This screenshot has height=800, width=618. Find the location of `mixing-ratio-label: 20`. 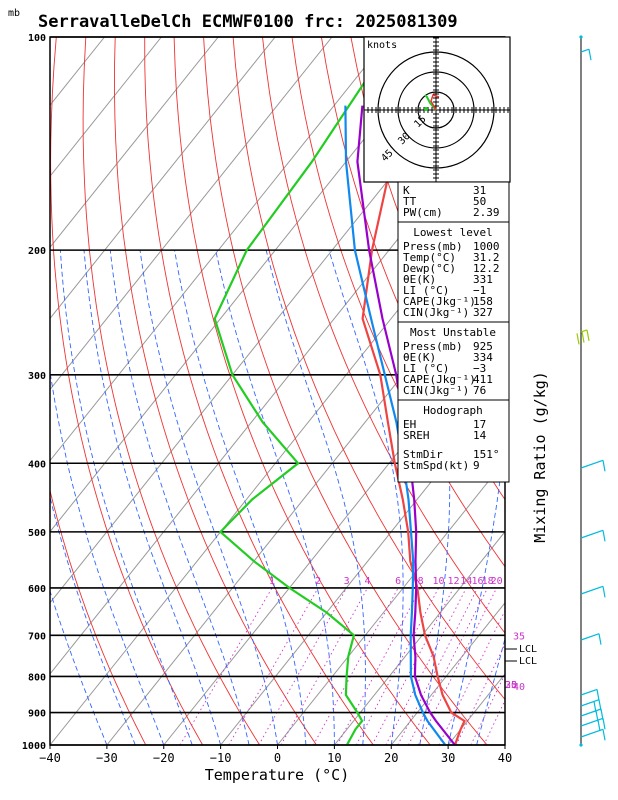

mixing-ratio-label: 20 is located at coordinates (497, 581).